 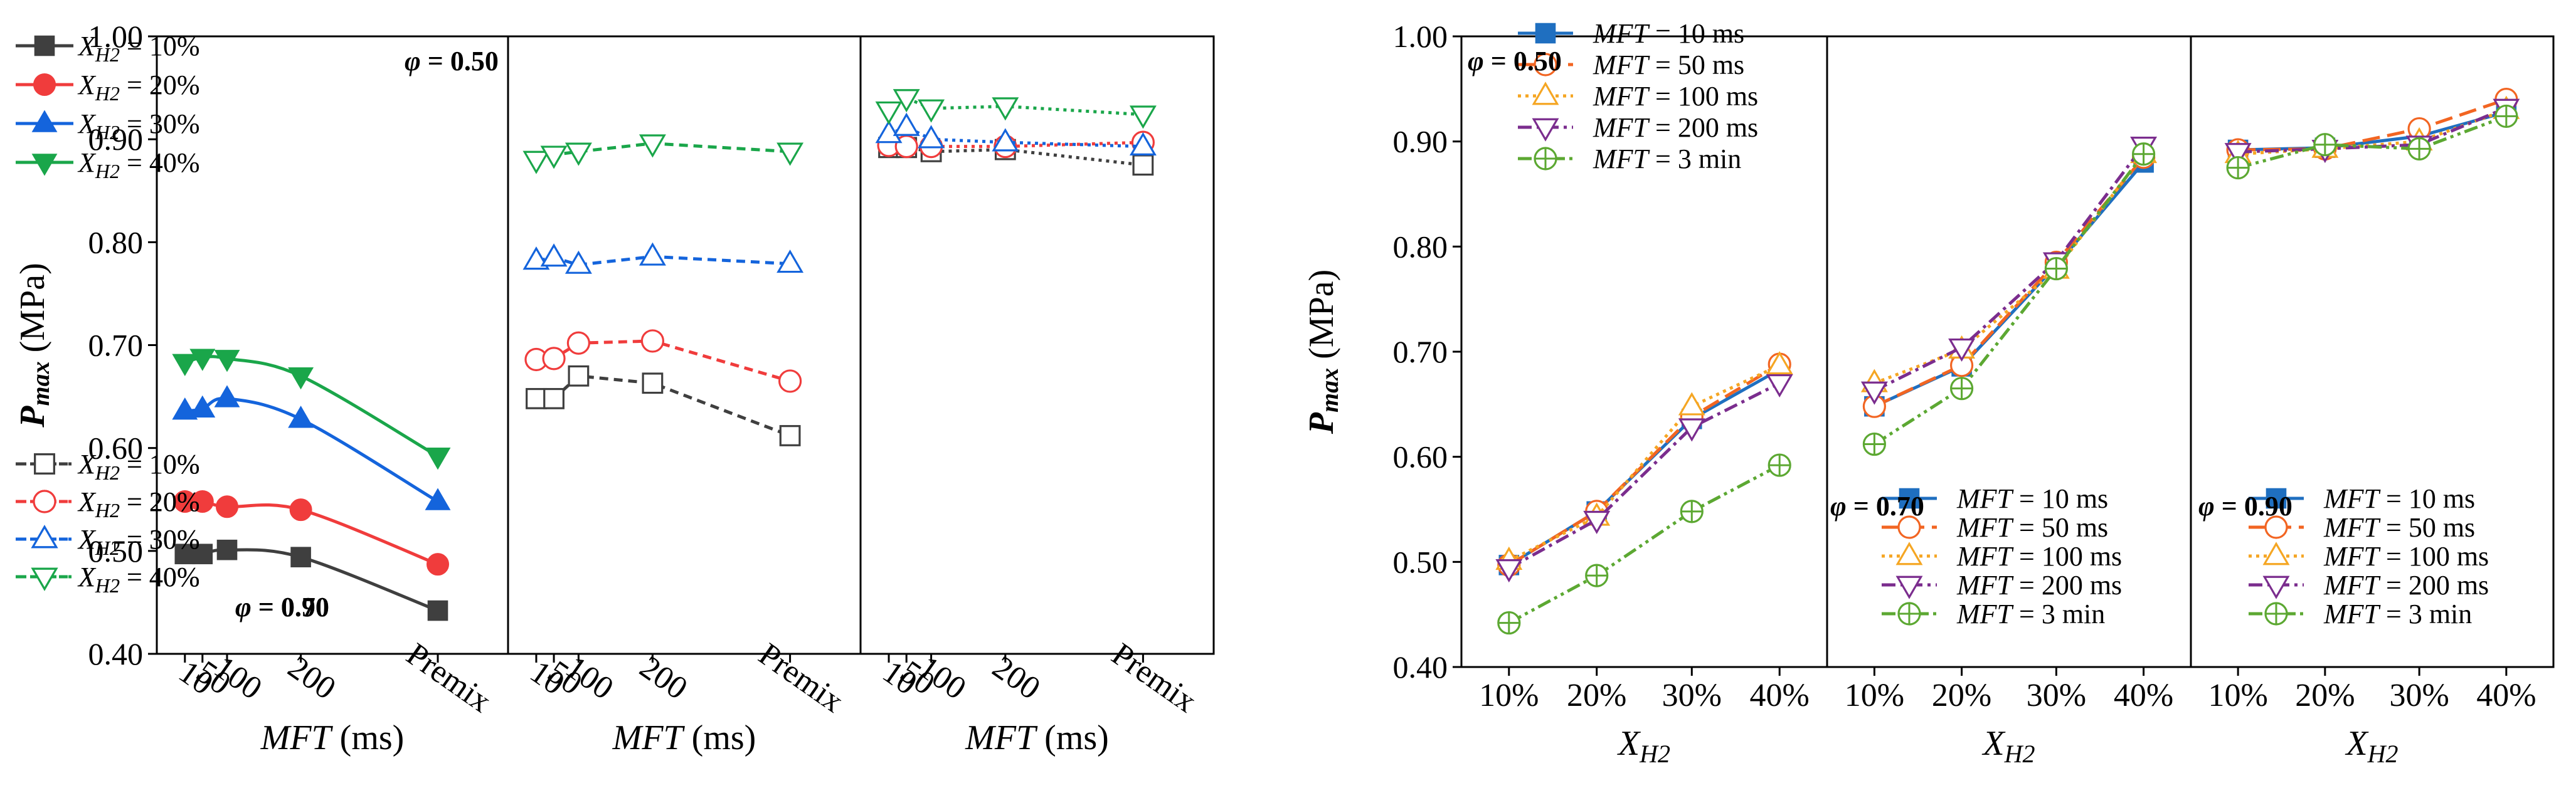 I want to click on x-tick-label: 200, so click(x=1016, y=678).